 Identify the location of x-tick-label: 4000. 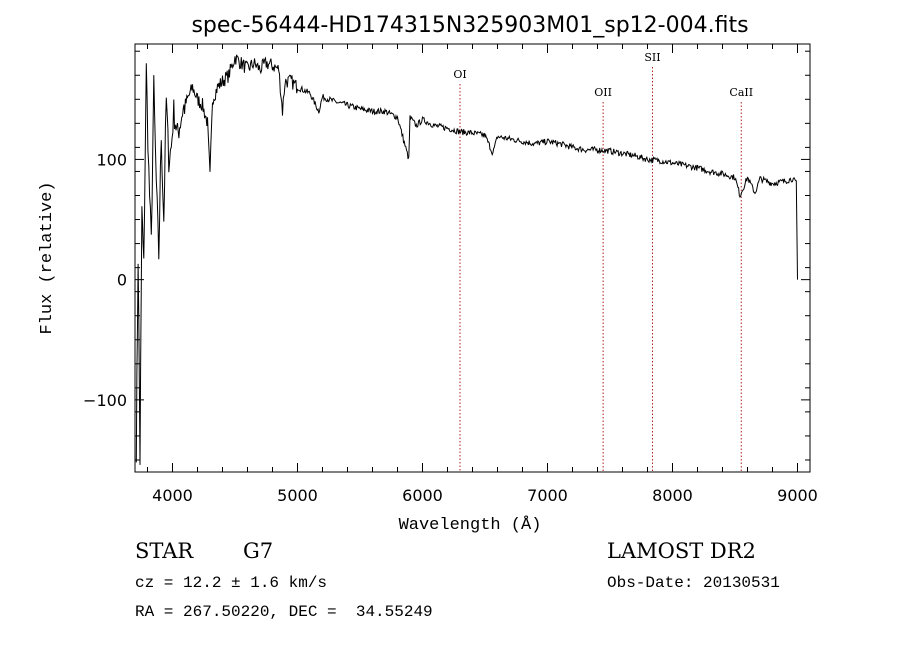
(172, 495).